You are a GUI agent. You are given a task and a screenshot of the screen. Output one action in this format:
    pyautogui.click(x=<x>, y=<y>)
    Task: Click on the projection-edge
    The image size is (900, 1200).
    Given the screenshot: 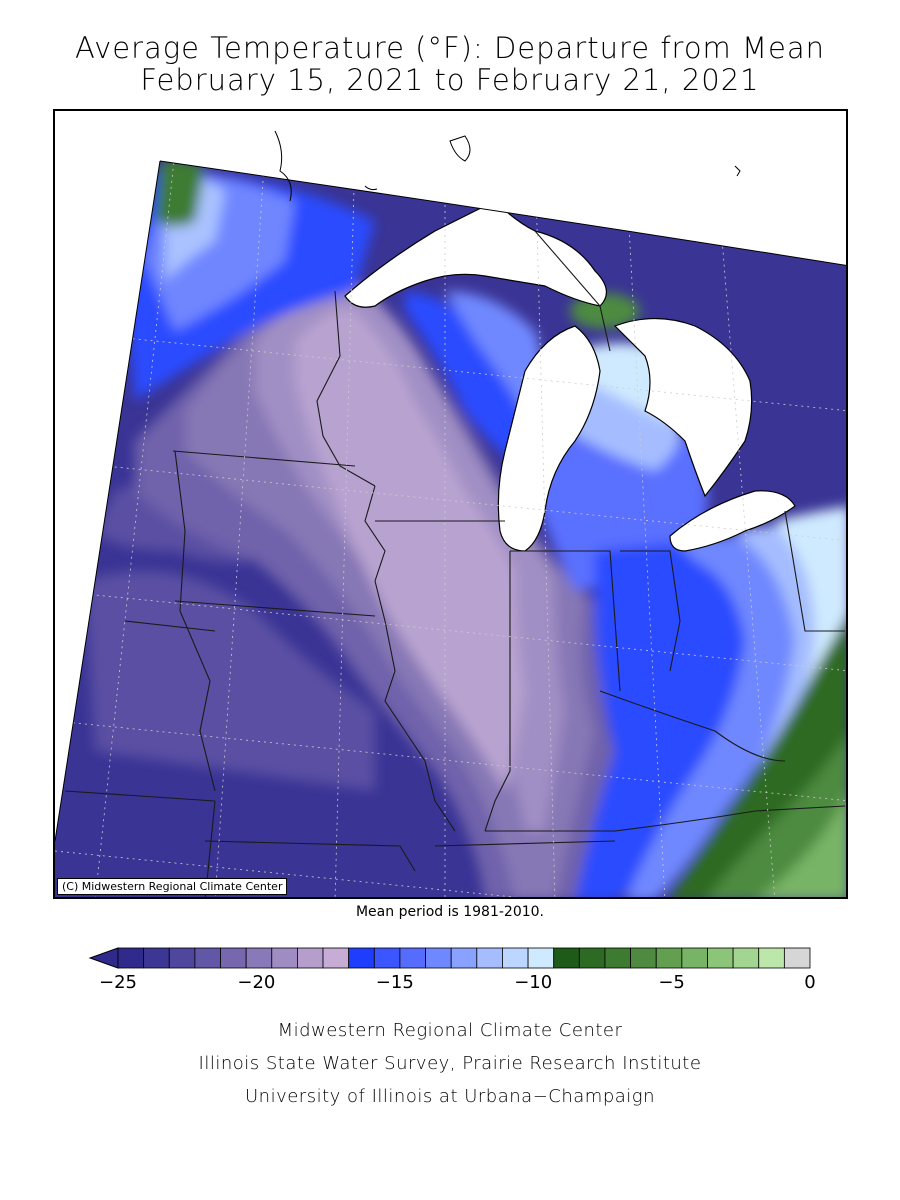 What is the action you would take?
    pyautogui.click(x=502, y=213)
    